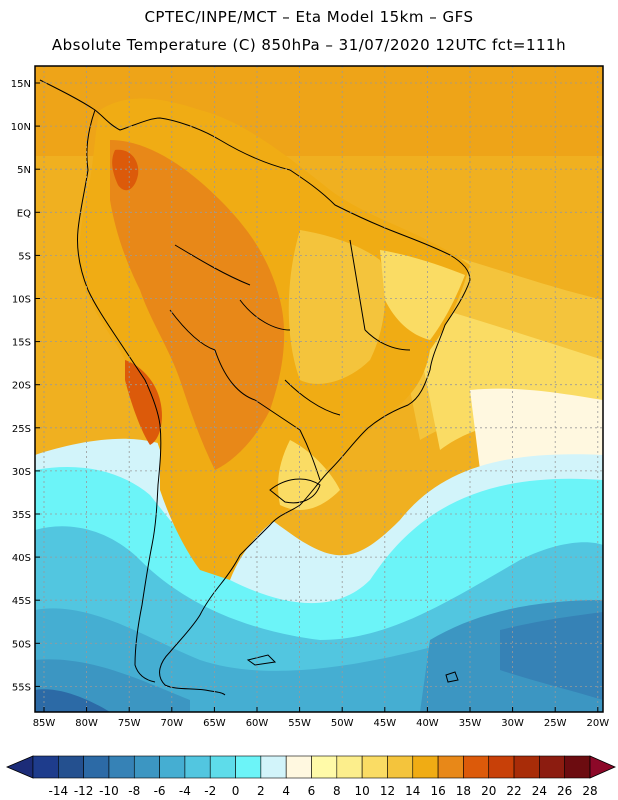  I want to click on colorbar-label: 14, so click(412, 791).